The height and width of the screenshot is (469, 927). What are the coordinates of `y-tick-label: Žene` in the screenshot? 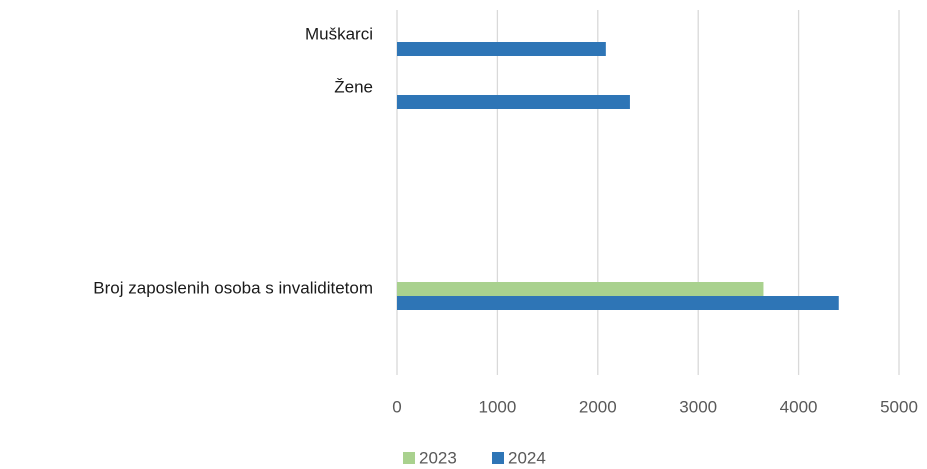 It's located at (353, 86).